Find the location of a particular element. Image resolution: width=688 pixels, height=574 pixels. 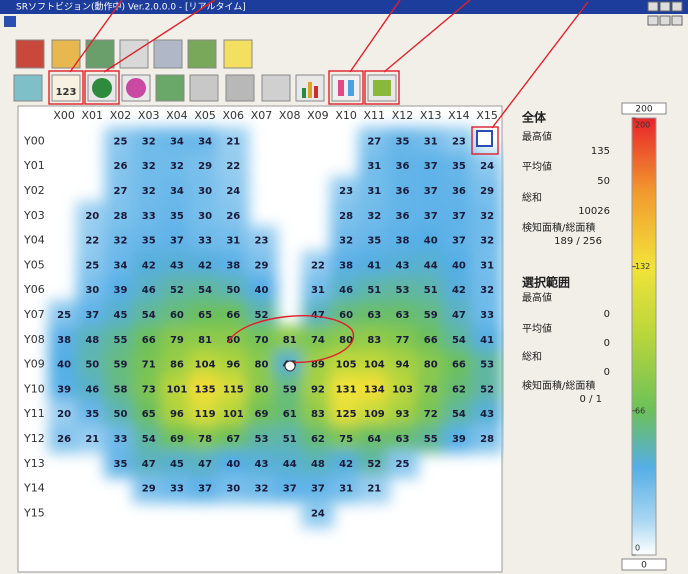

row-header: Y07 is located at coordinates (34, 314).